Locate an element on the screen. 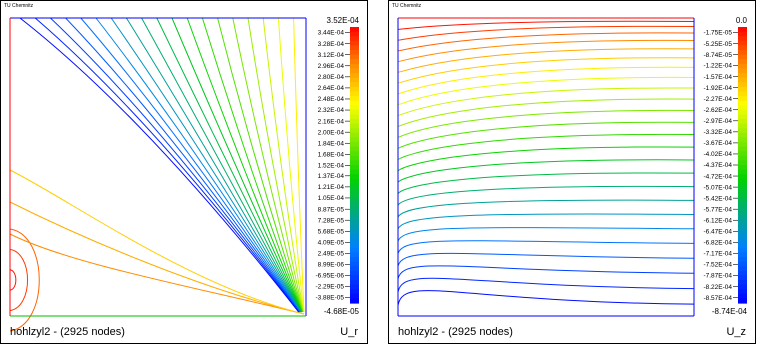 The height and width of the screenshot is (346, 758). ur-colorbar-level-label: 8.87E-05 is located at coordinates (331, 209).